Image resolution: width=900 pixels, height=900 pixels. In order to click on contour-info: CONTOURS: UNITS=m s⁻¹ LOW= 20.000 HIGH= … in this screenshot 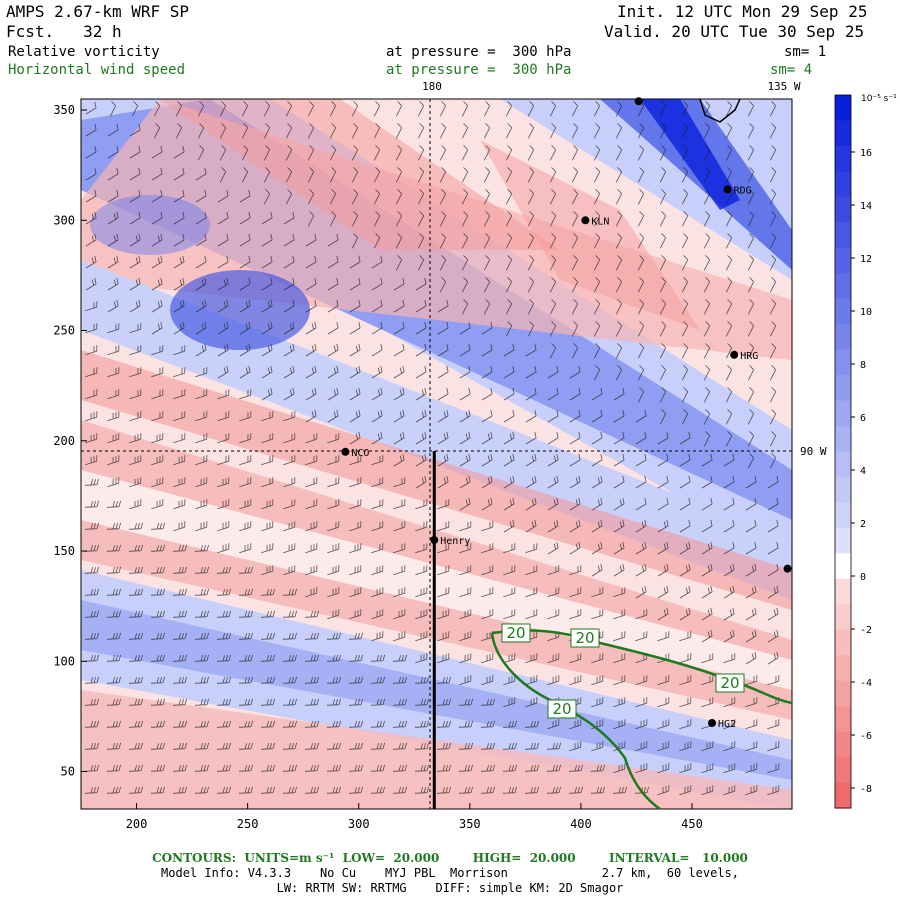, I will do `click(450, 858)`.